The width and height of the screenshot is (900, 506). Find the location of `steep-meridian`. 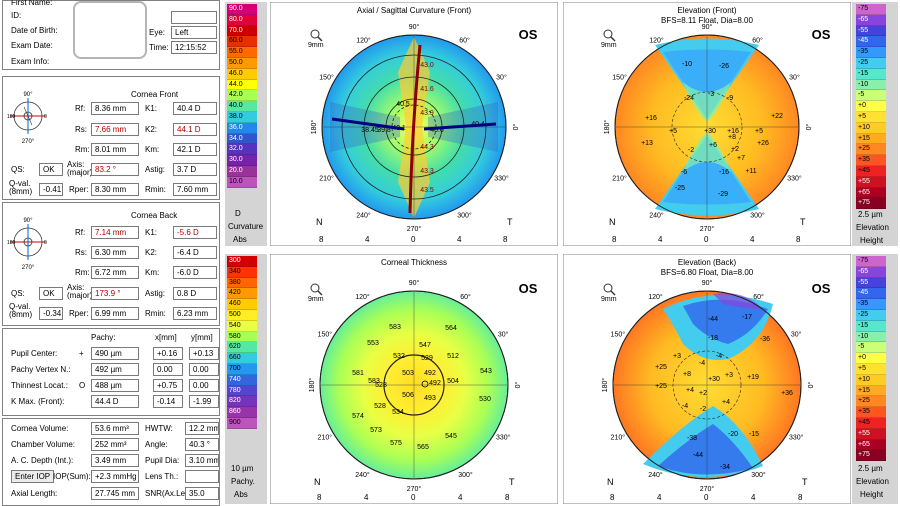

steep-meridian is located at coordinates (415, 129).